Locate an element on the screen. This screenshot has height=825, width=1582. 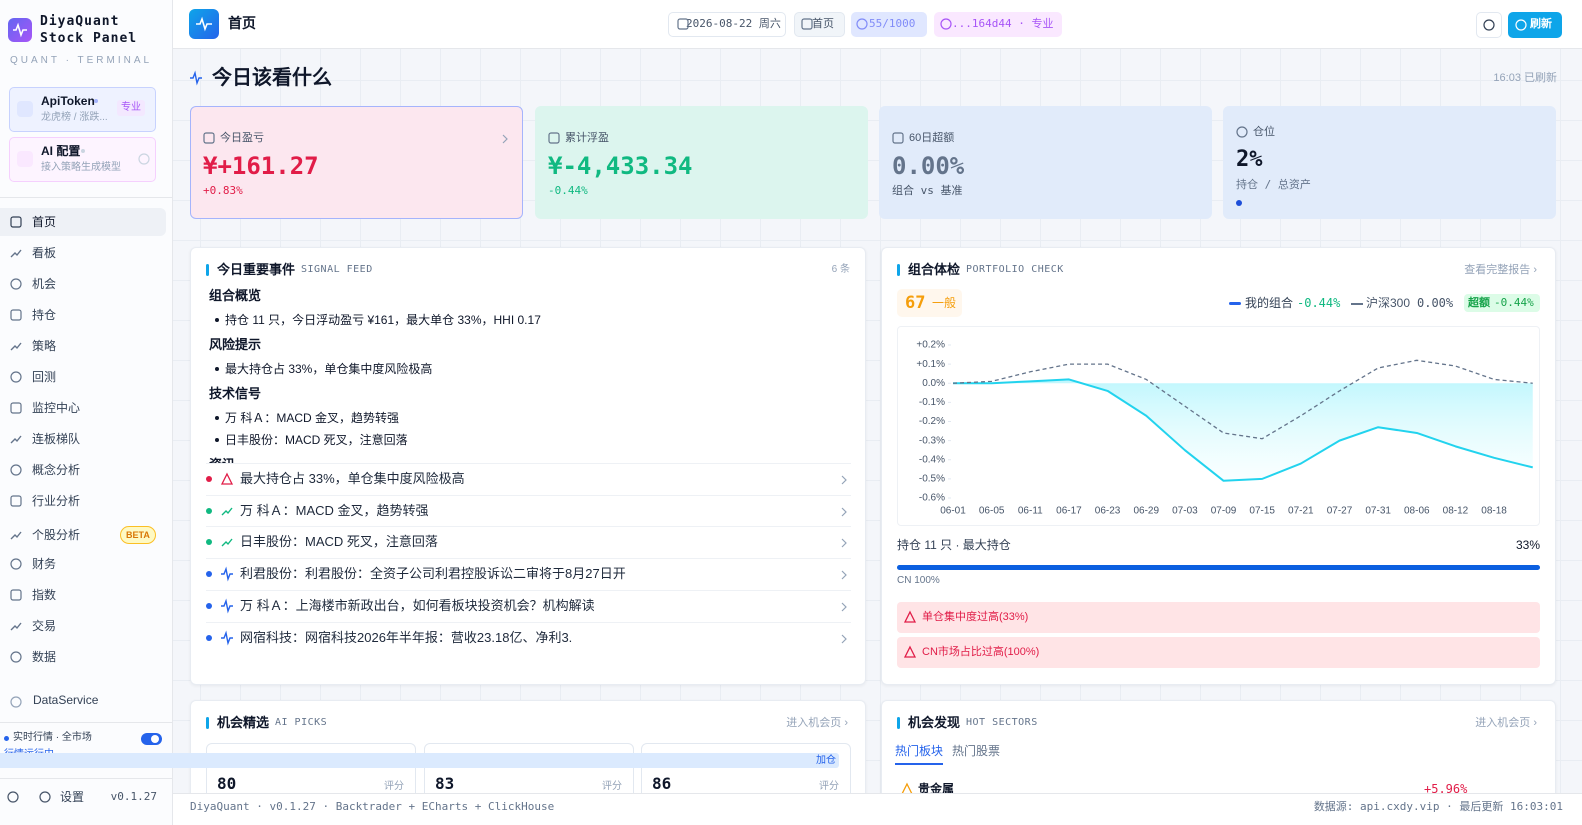
refresh-time: 16:03 已刷新 is located at coordinates (1525, 78).